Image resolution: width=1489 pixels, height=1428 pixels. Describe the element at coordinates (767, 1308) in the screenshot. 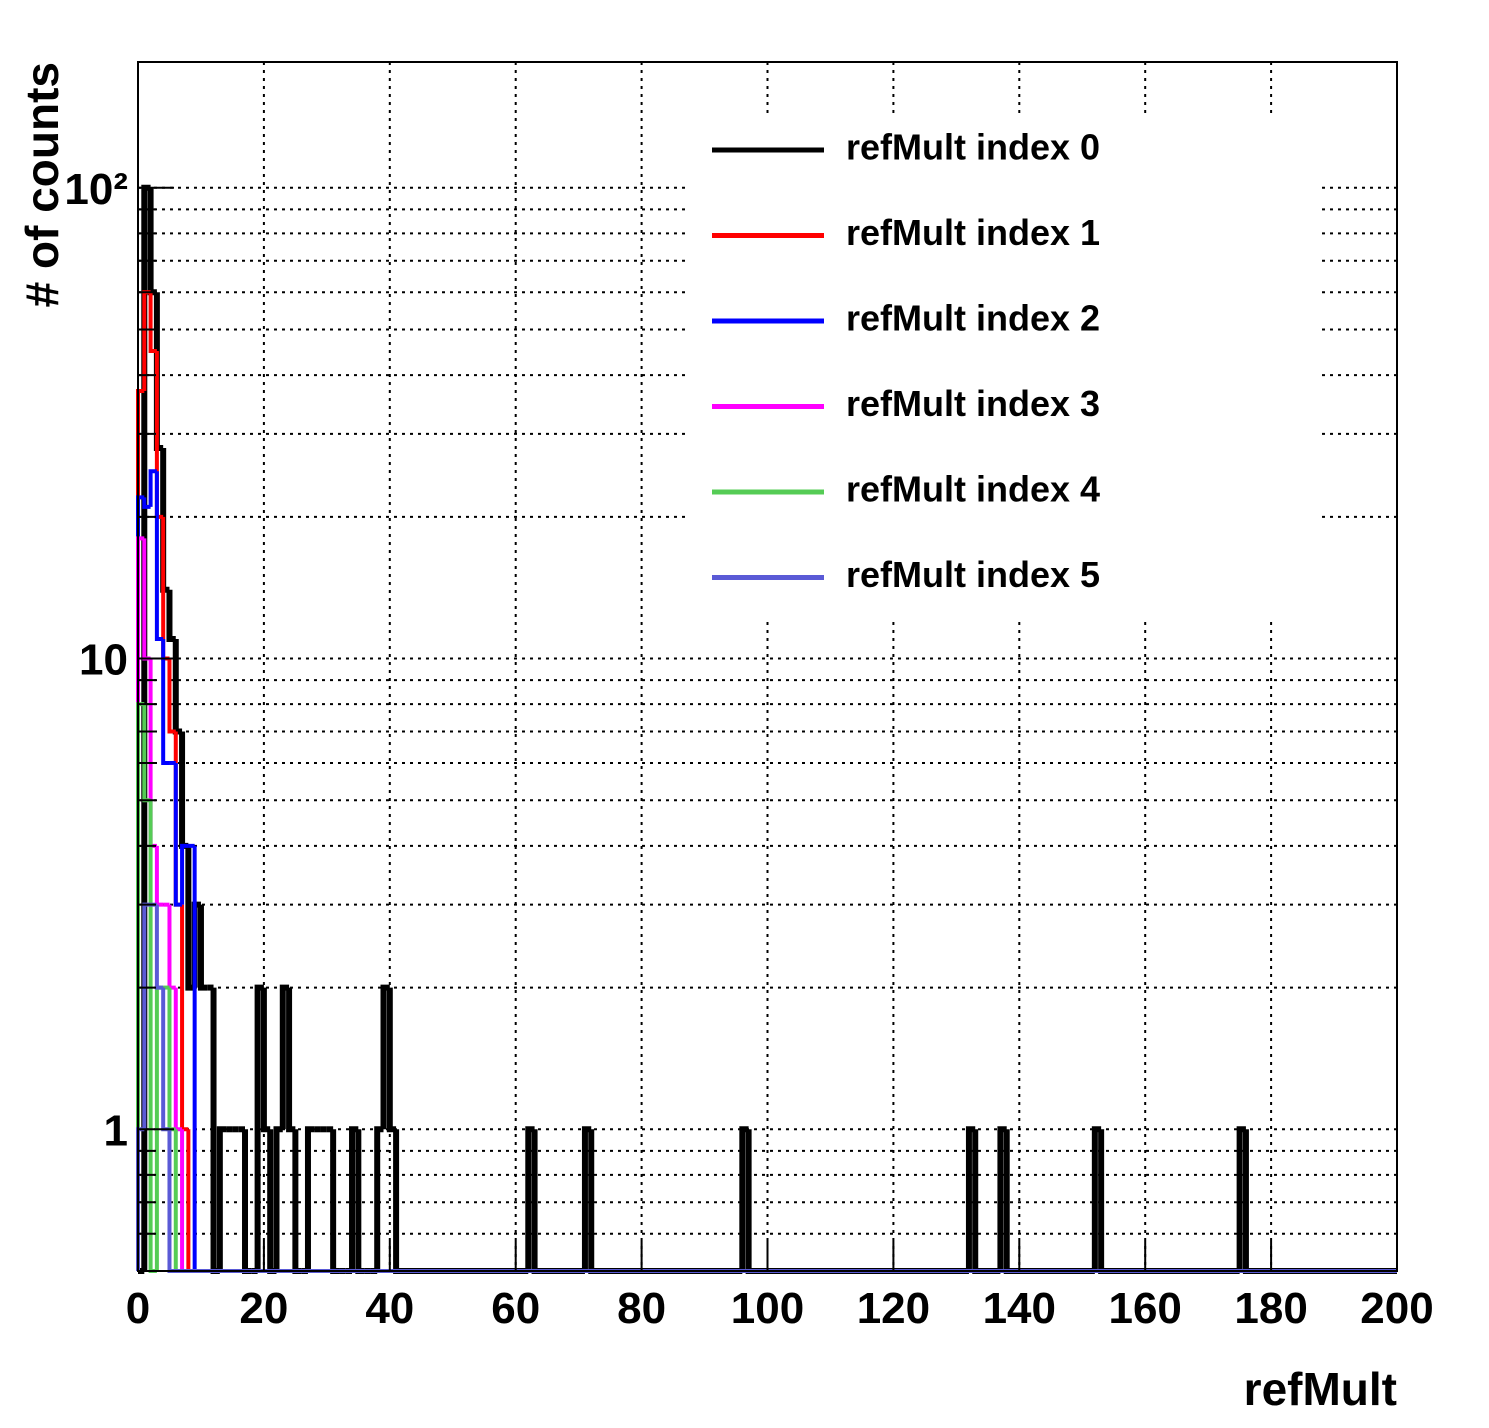

I see `x-tick-label: 100` at that location.